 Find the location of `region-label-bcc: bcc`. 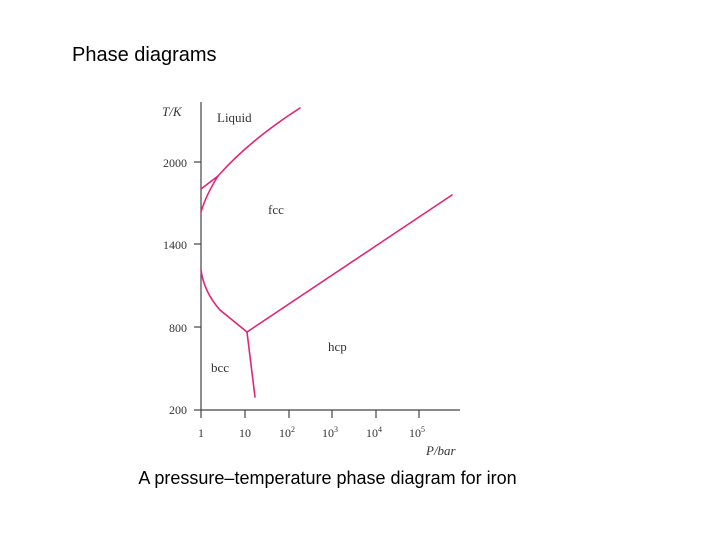

region-label-bcc: bcc is located at coordinates (220, 367).